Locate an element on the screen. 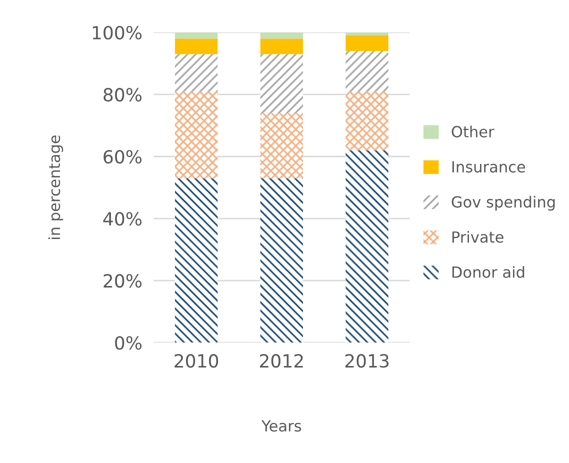 This screenshot has height=463, width=569. y-tick-label: 0% is located at coordinates (128, 343).